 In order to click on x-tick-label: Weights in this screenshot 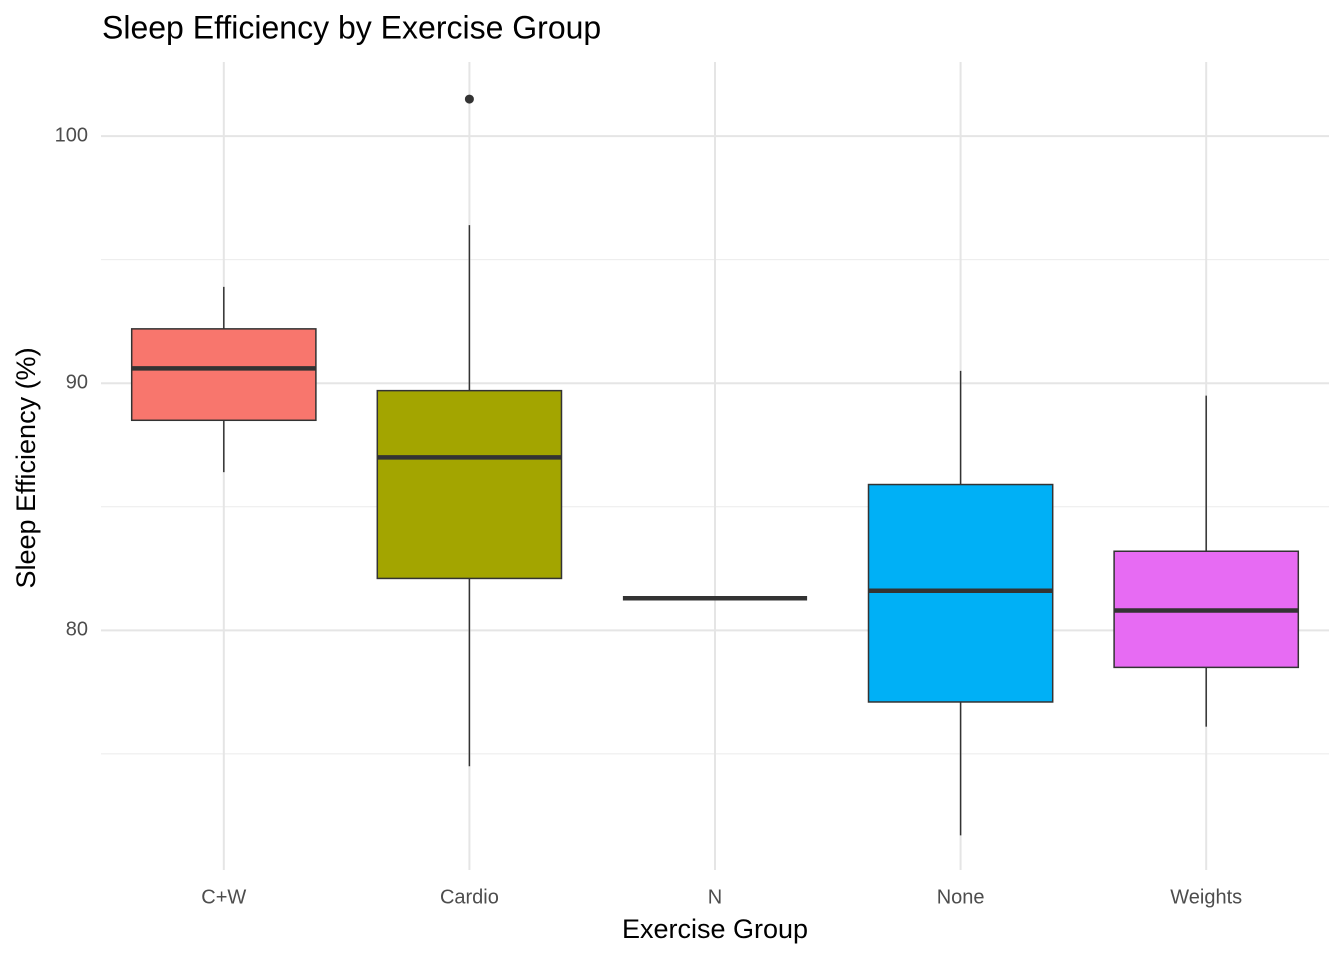, I will do `click(1206, 897)`.